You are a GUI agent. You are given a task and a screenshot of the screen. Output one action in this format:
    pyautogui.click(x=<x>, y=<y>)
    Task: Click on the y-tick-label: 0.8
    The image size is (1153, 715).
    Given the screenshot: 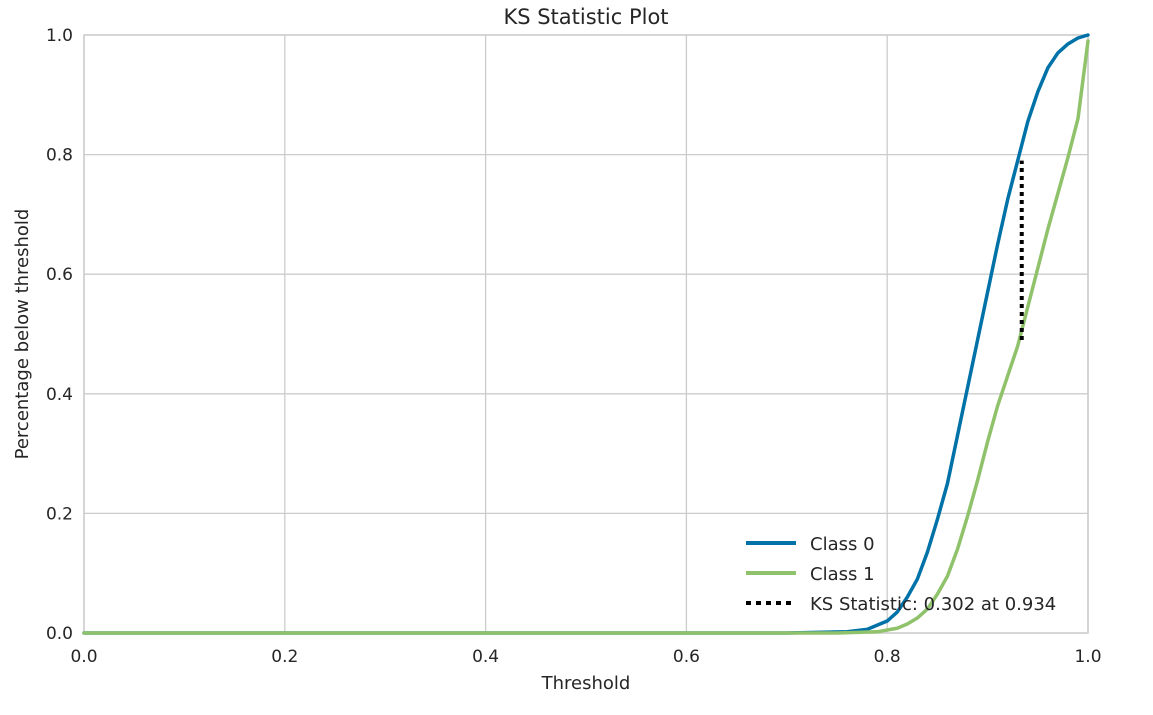 What is the action you would take?
    pyautogui.click(x=59, y=156)
    